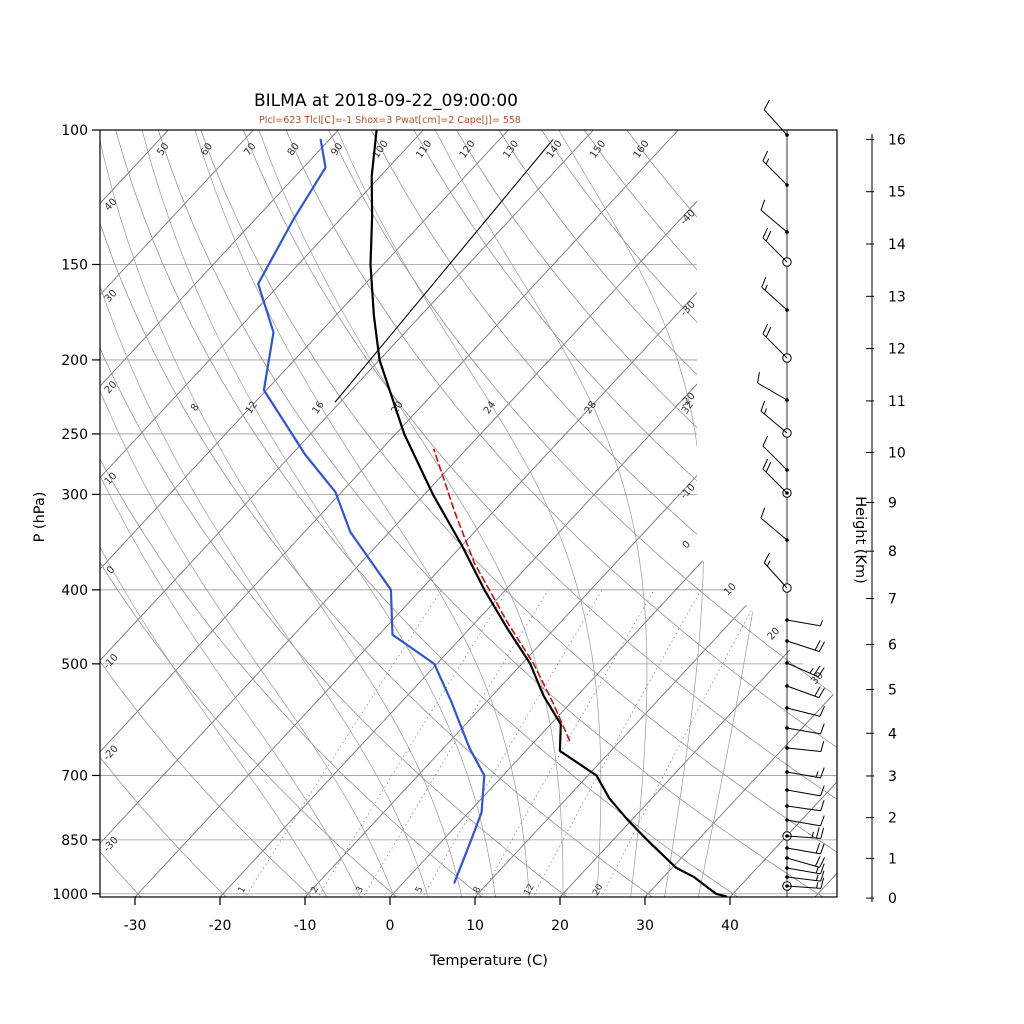  What do you see at coordinates (207, 149) in the screenshot?
I see `dry-adiabat-label: 60` at bounding box center [207, 149].